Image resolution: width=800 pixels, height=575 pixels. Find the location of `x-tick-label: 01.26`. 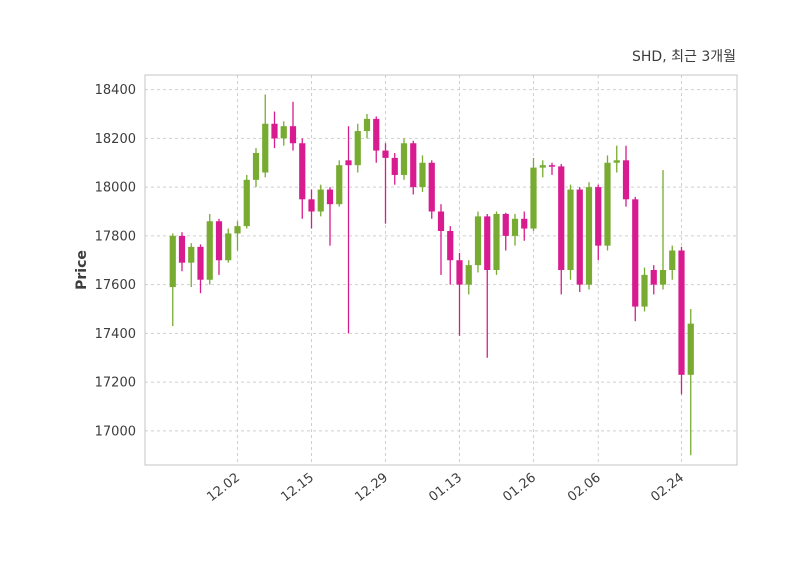

x-tick-label: 01.26 is located at coordinates (519, 487).